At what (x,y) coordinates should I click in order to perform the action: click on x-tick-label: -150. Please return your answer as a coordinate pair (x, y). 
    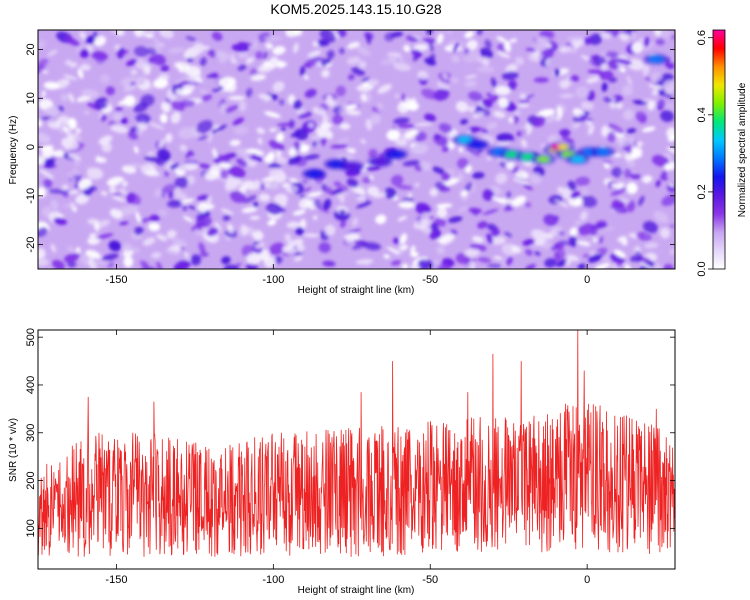
    Looking at the image, I should click on (116, 580).